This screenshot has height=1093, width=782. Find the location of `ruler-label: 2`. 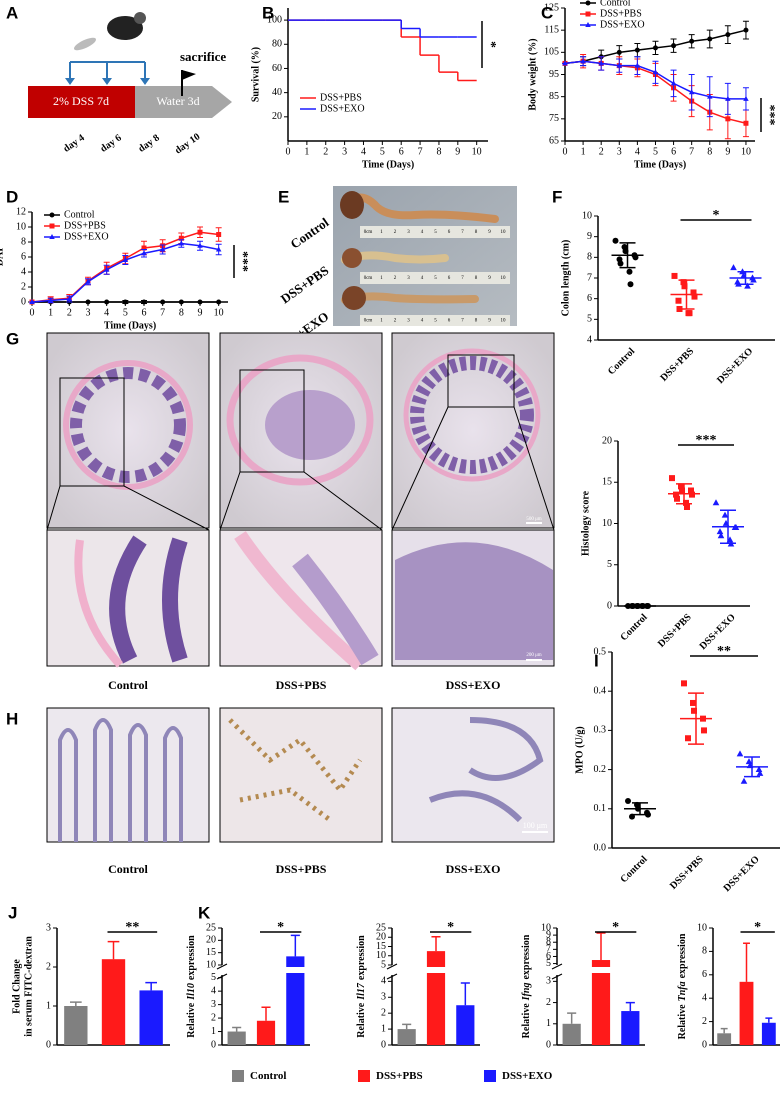

ruler-label: 2 is located at coordinates (395, 278).